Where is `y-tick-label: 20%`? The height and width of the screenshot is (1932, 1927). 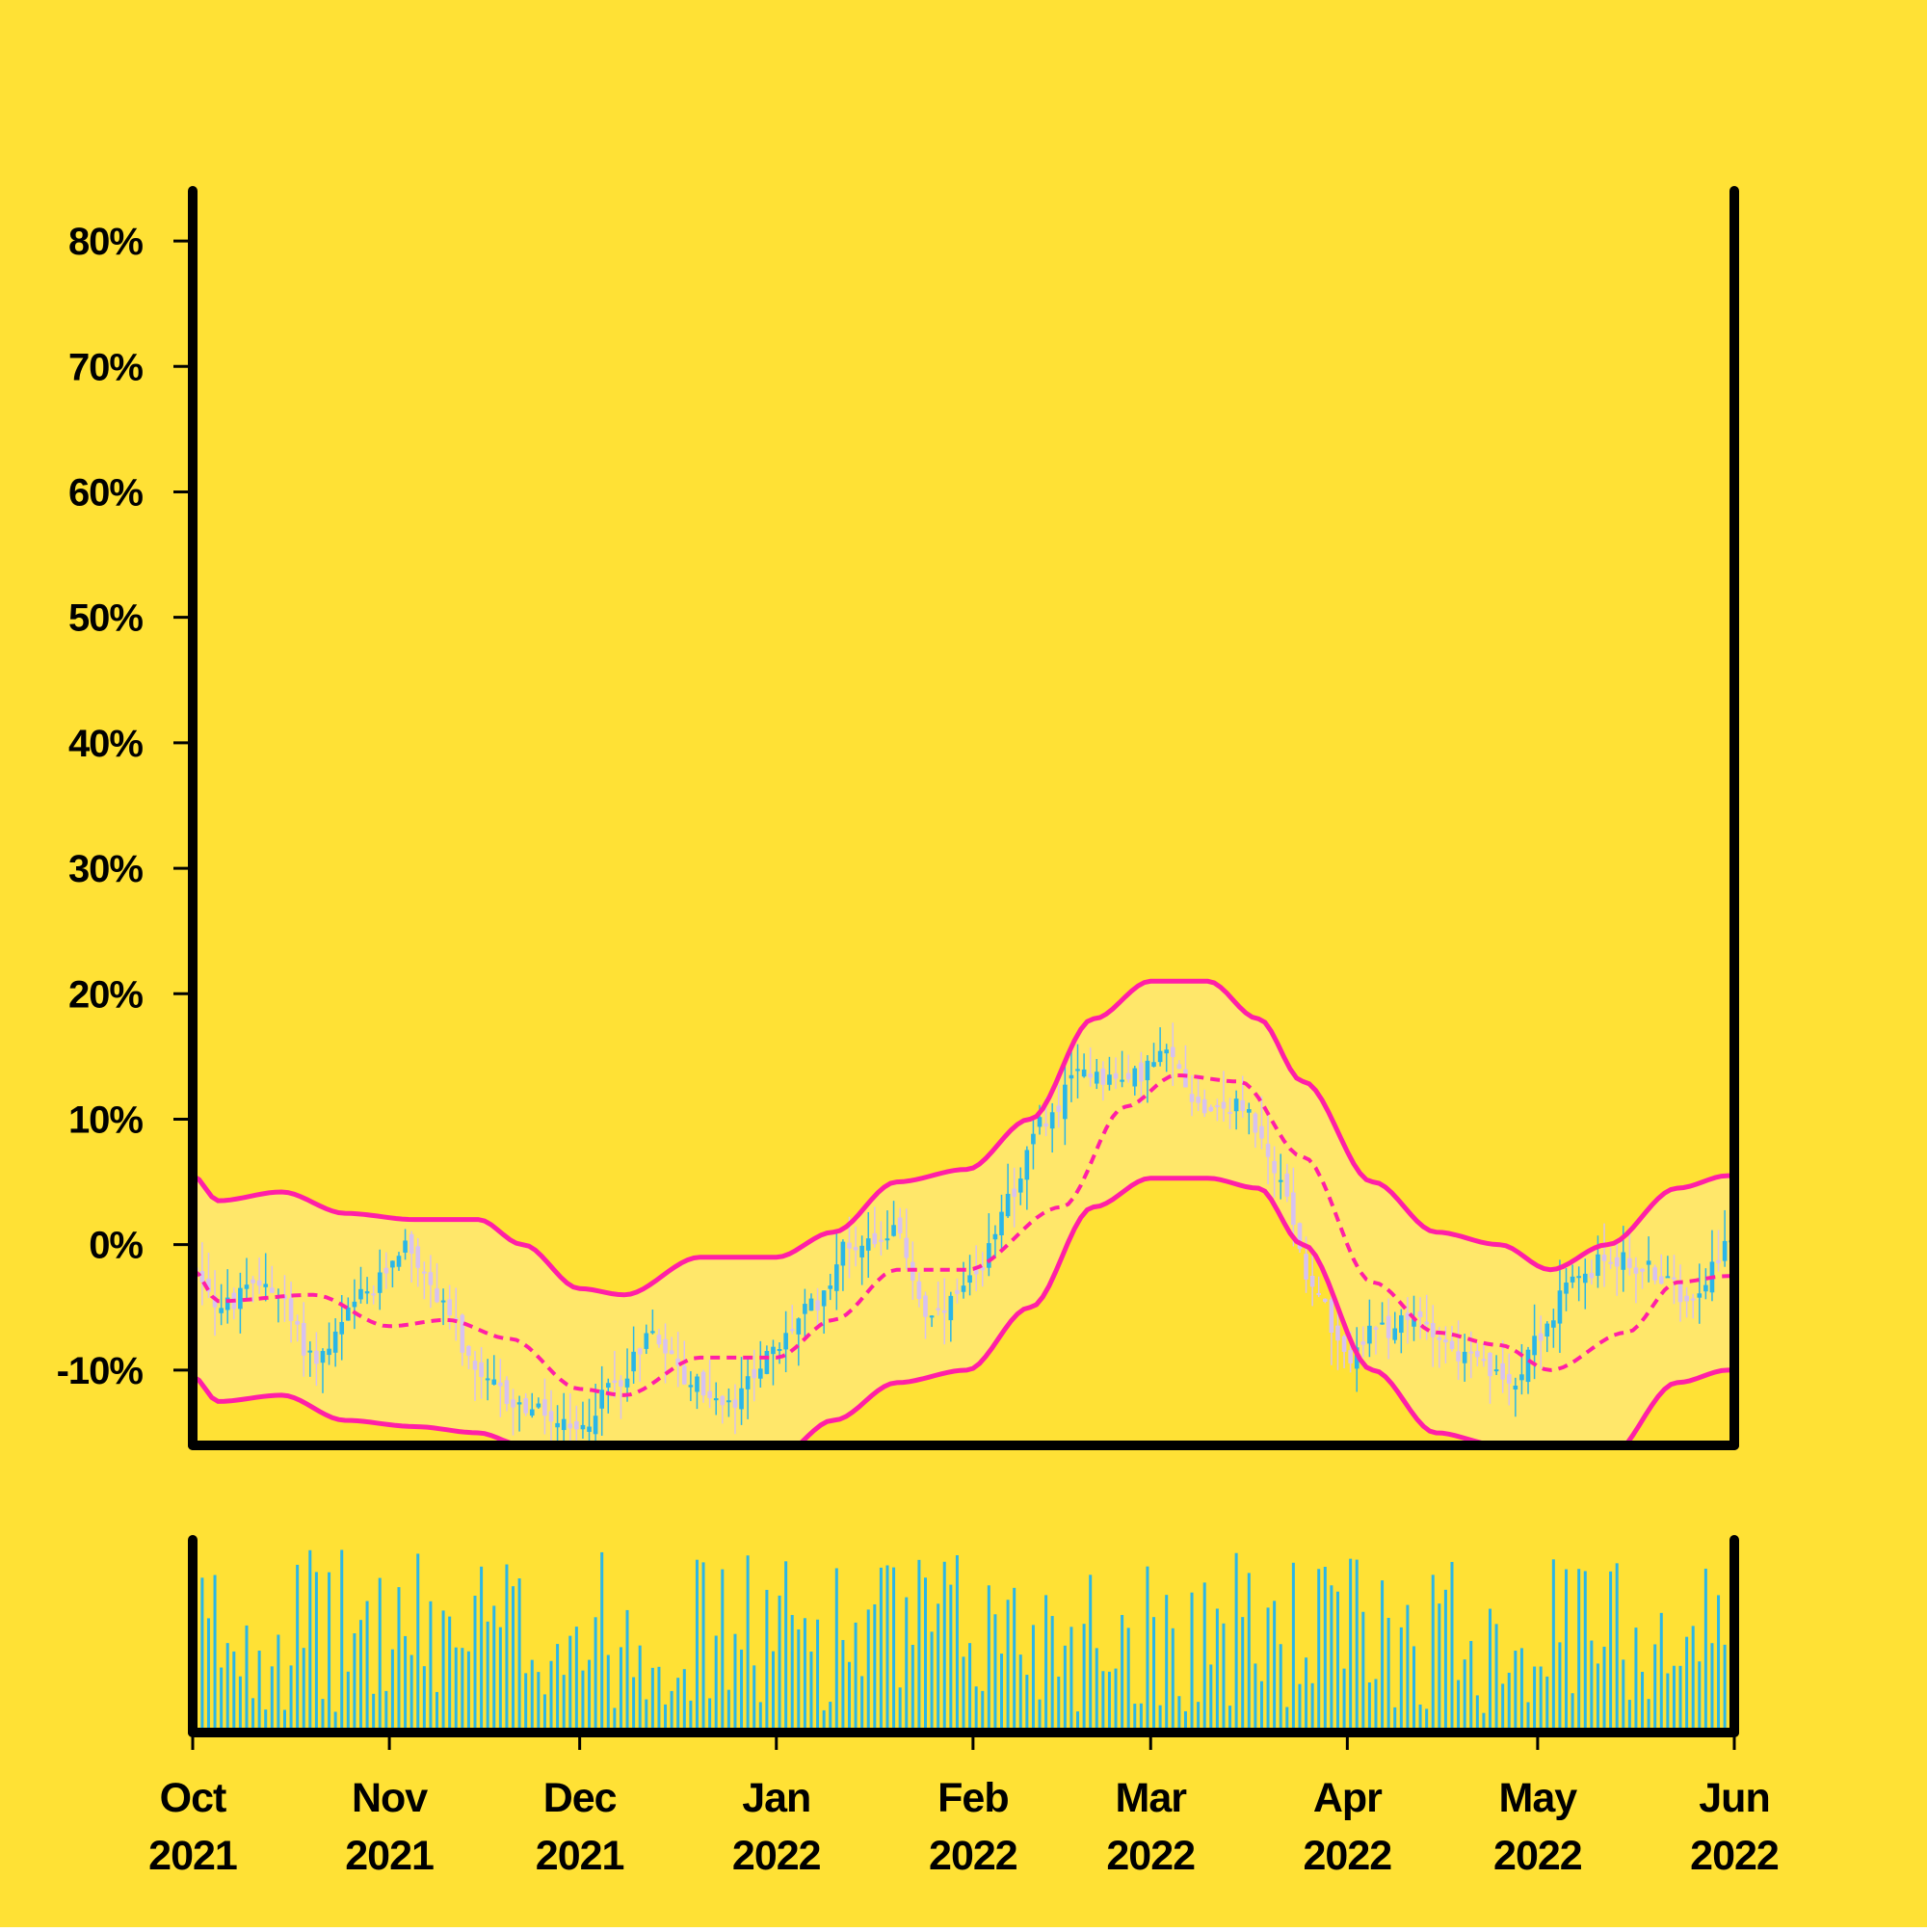 y-tick-label: 20% is located at coordinates (105, 994).